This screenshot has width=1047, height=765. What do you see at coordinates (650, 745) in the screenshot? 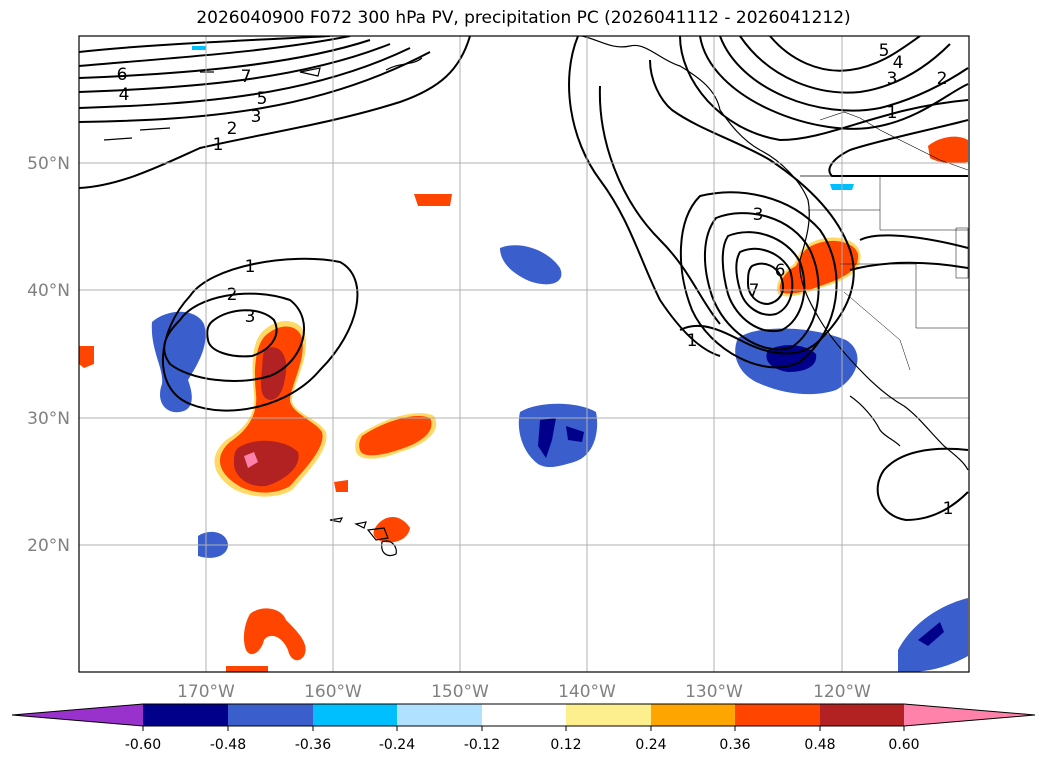
I see `cb-label-6: 0.24` at bounding box center [650, 745].